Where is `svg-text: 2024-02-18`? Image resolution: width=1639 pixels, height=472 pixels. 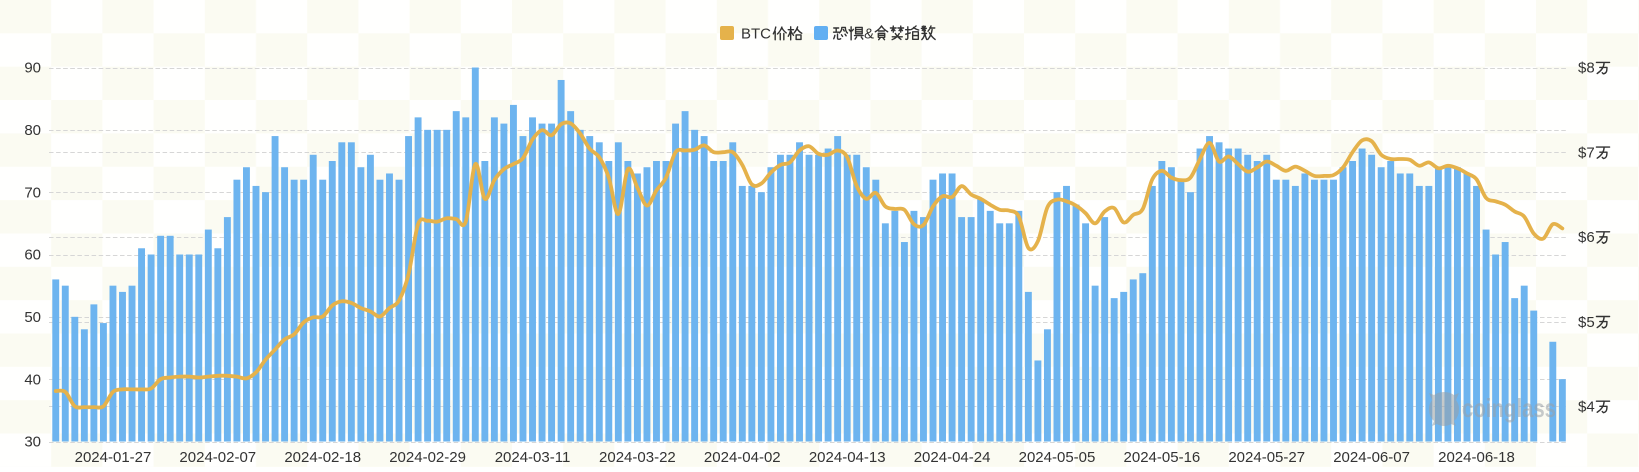
svg-text: 2024-02-18 is located at coordinates (322, 457).